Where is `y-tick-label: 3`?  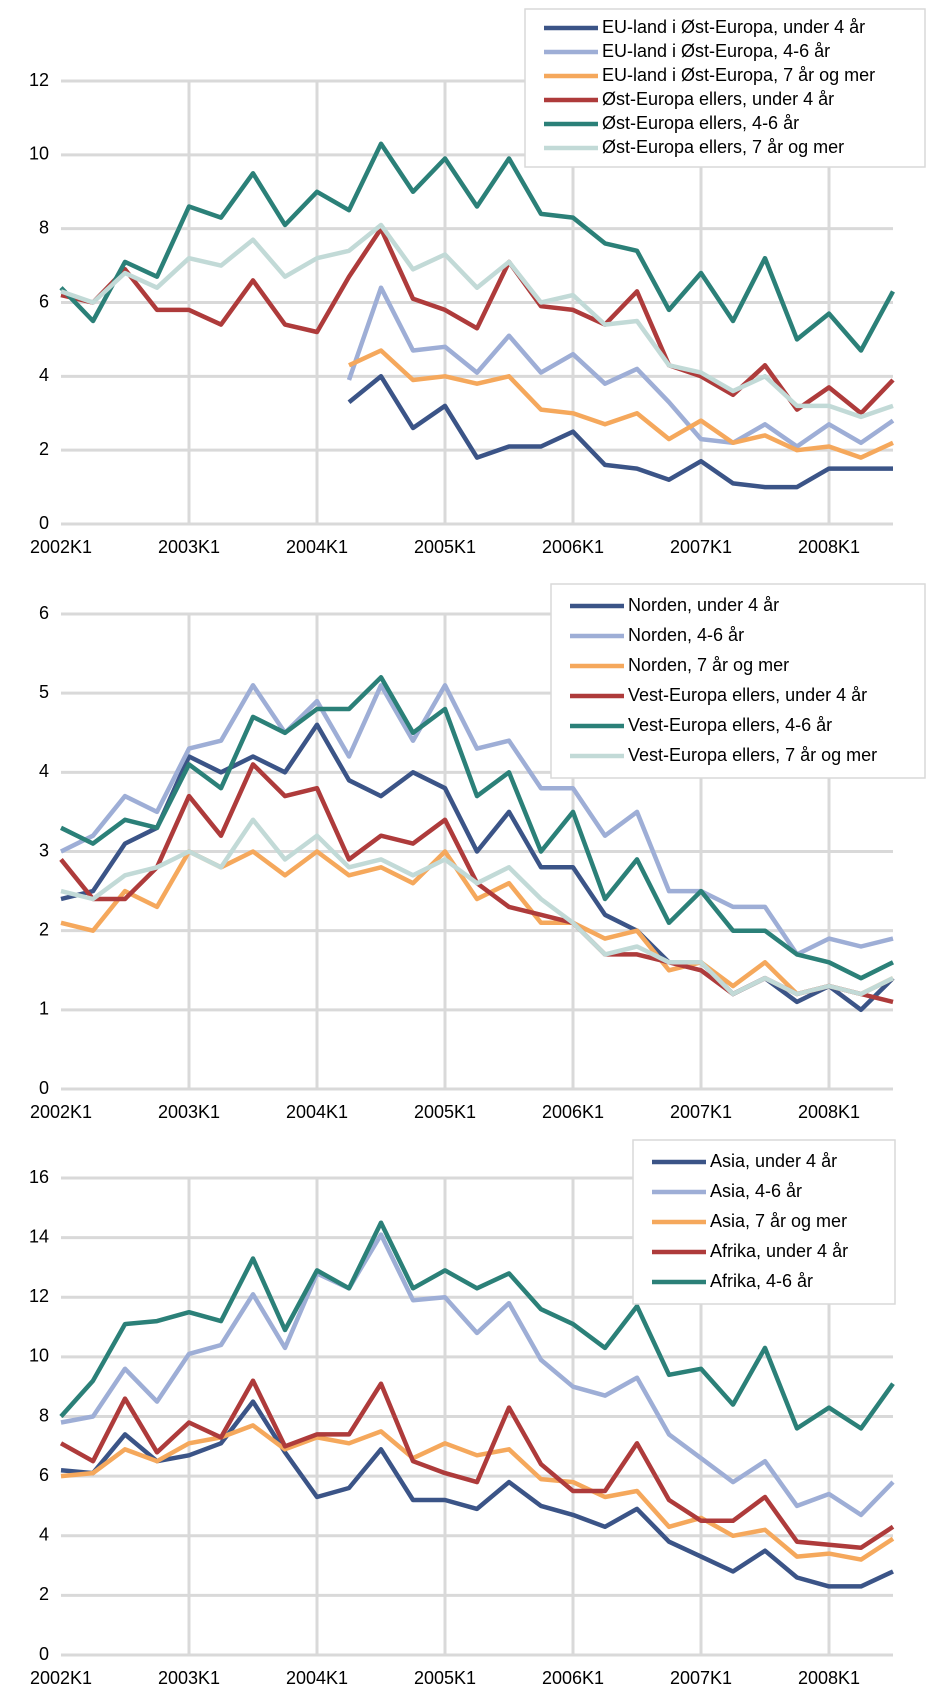
y-tick-label: 3 is located at coordinates (44, 850).